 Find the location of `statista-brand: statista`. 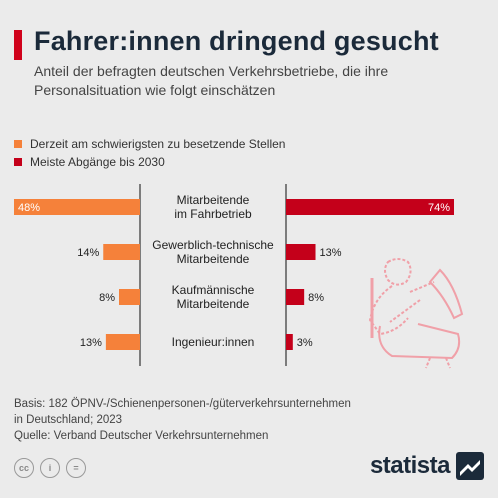

statista-brand: statista is located at coordinates (427, 466).